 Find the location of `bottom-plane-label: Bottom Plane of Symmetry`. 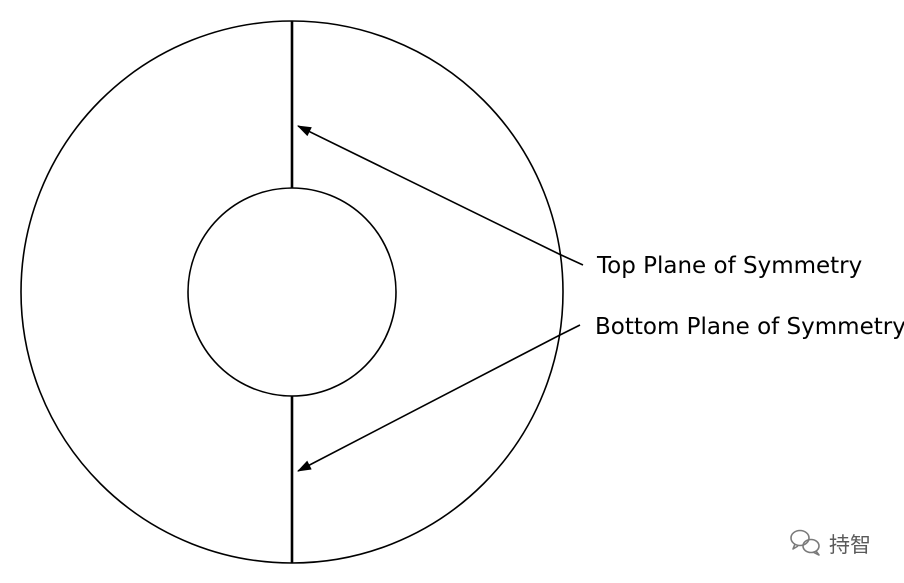

bottom-plane-label: Bottom Plane of Symmetry is located at coordinates (749, 327).